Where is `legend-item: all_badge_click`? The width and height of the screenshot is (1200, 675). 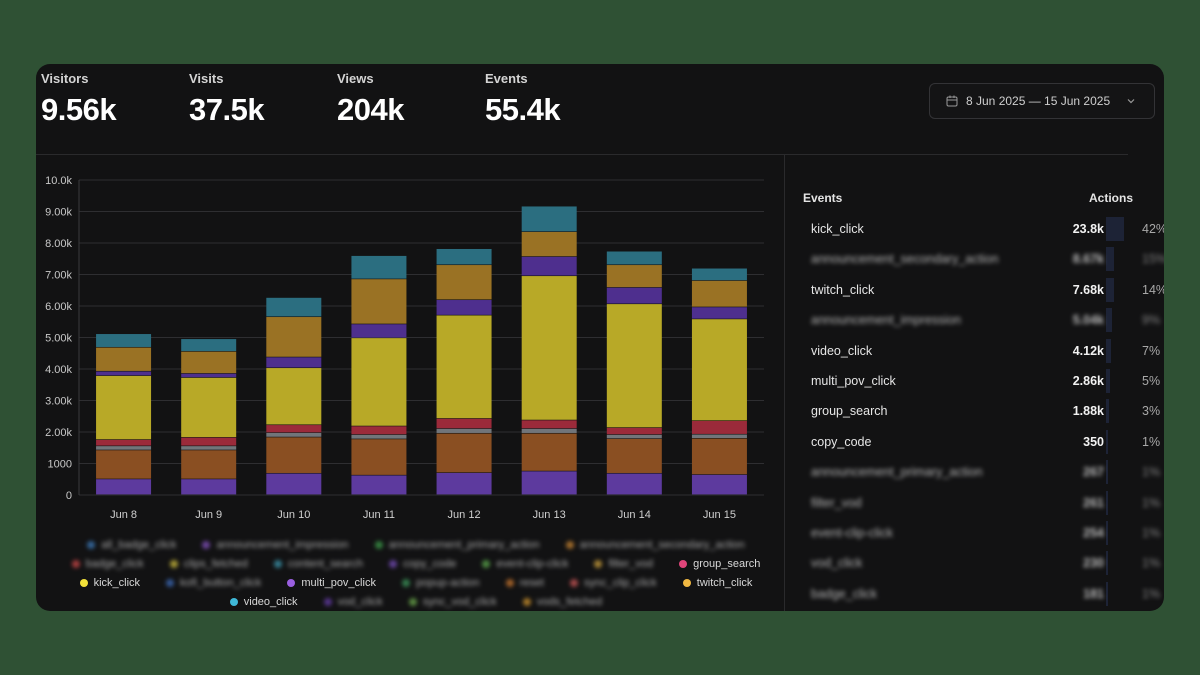
legend-item: all_badge_click is located at coordinates (131, 544).